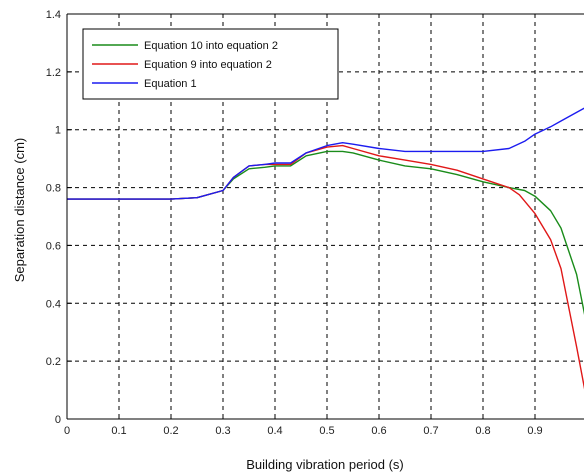 This screenshot has height=475, width=584. Describe the element at coordinates (482, 431) in the screenshot. I see `x-tick-label: 0.8` at that location.